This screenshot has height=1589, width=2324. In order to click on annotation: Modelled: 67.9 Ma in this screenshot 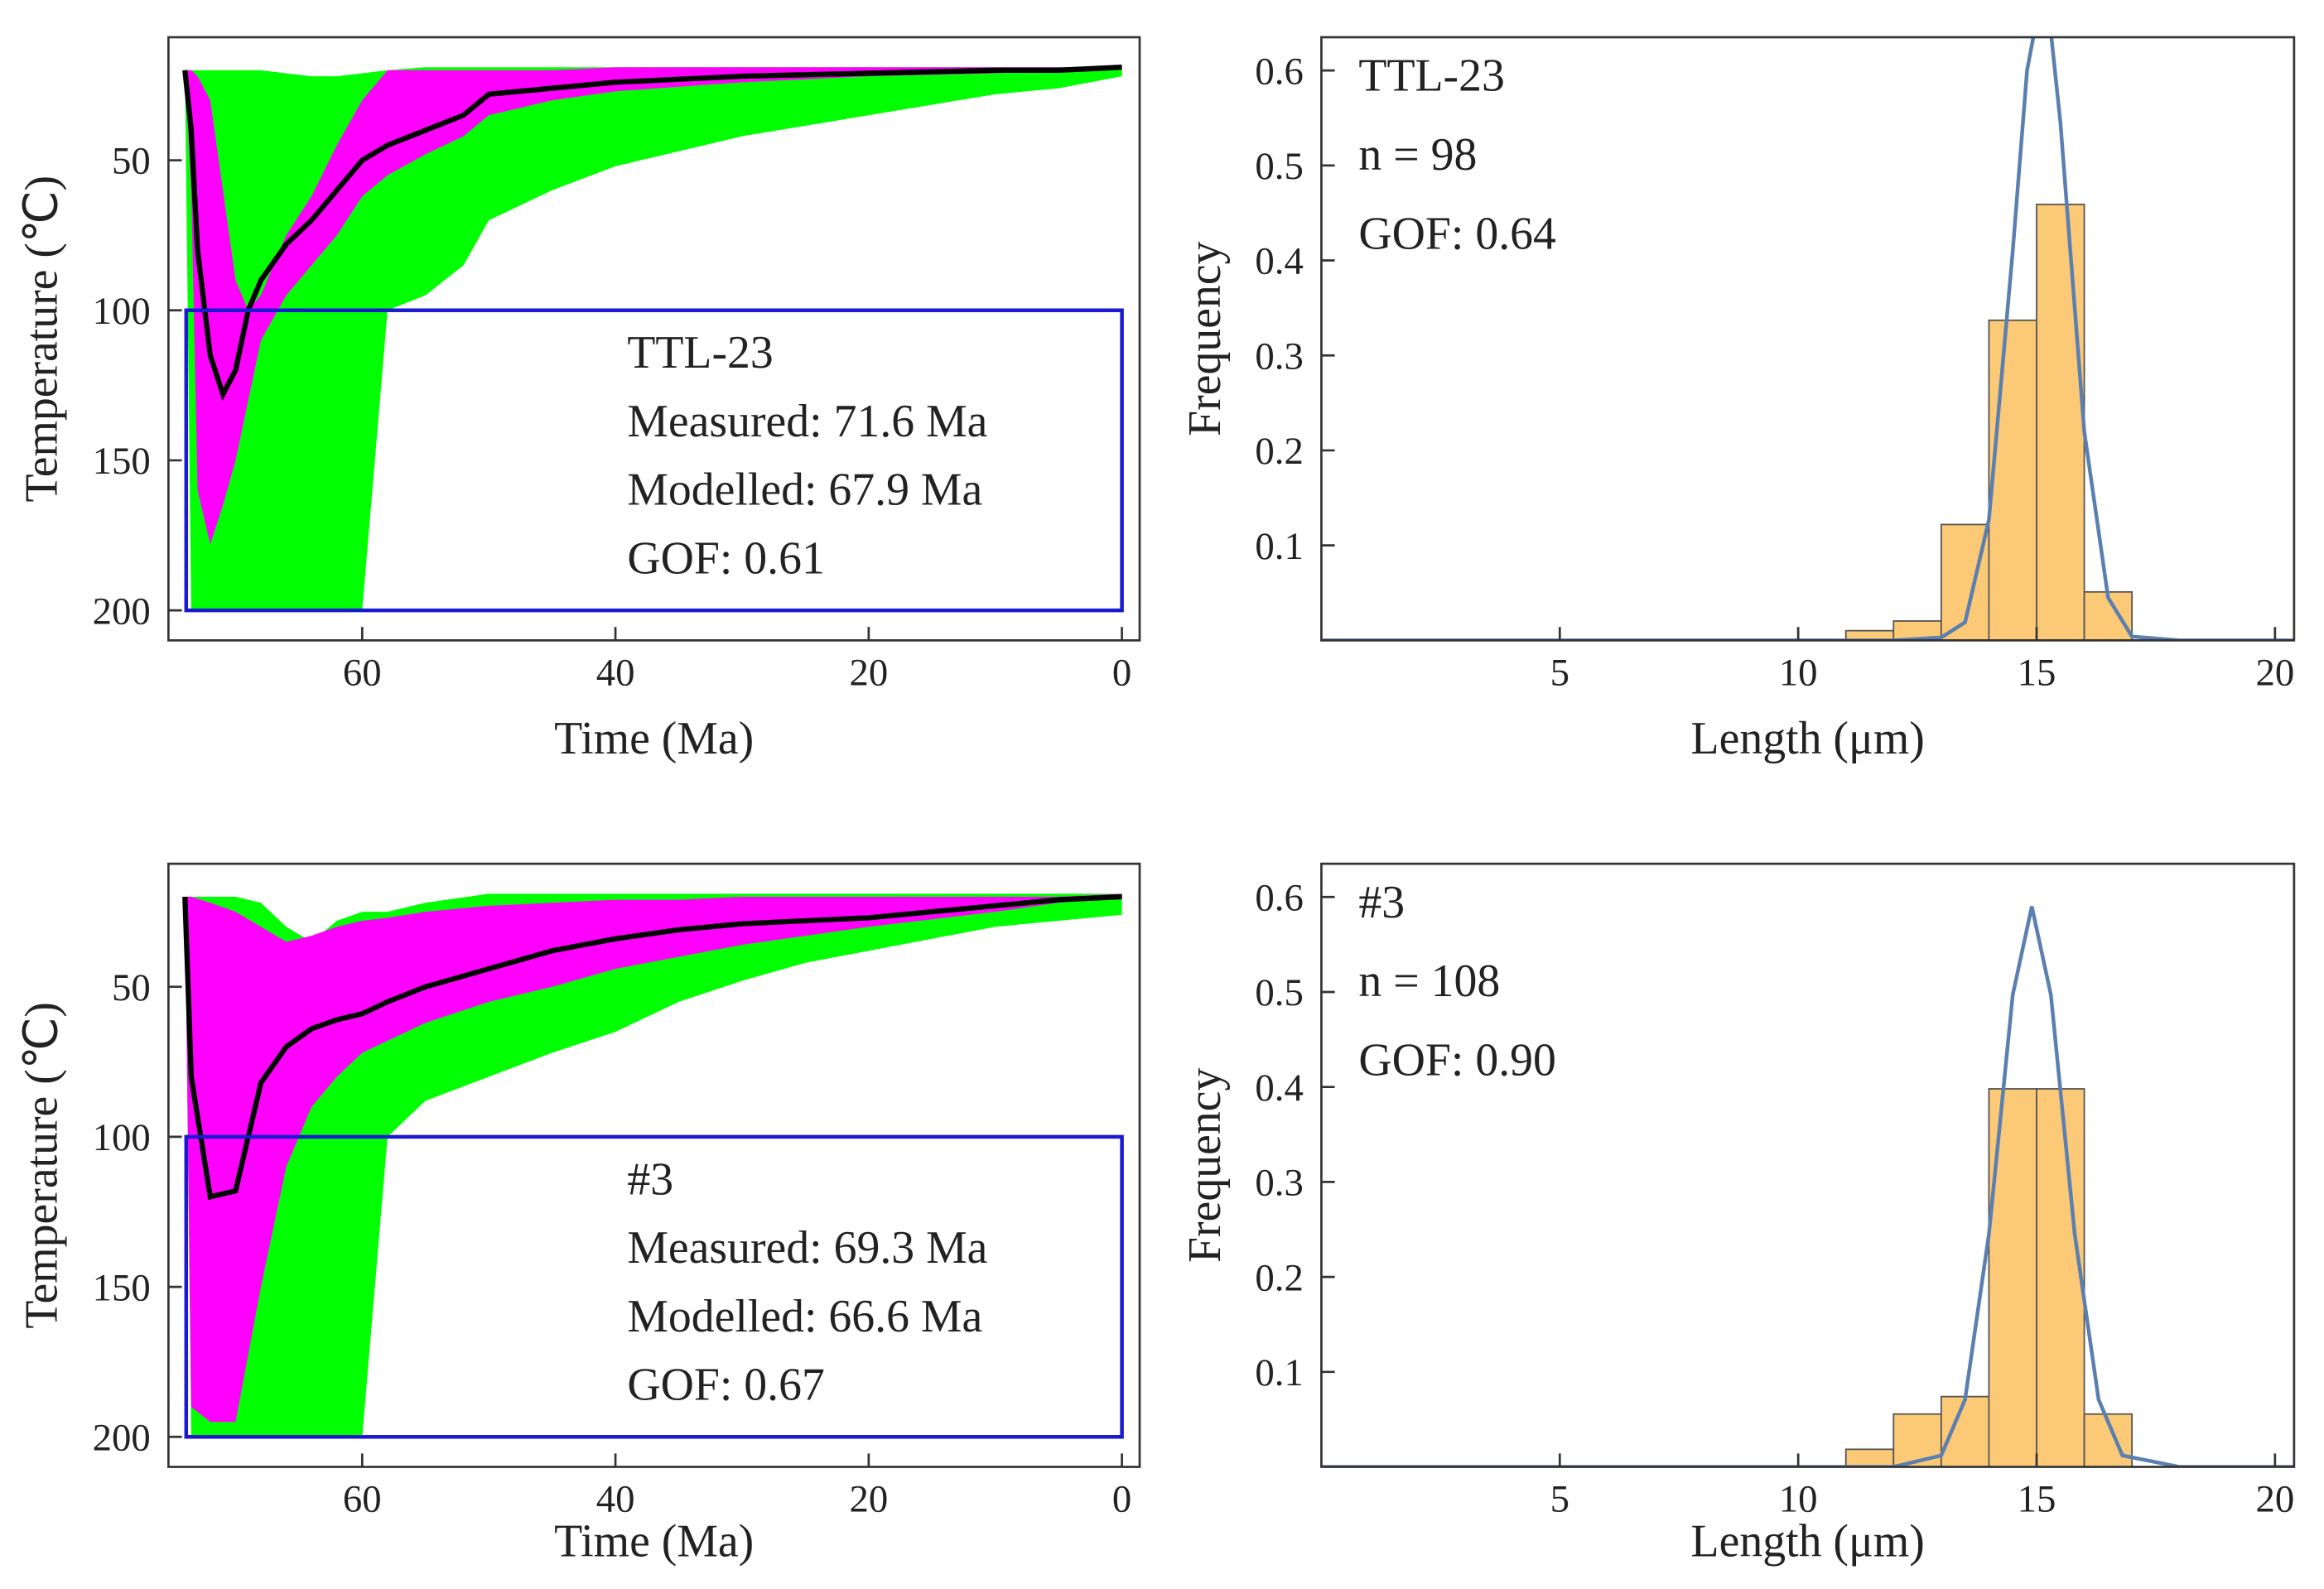, I will do `click(805, 490)`.